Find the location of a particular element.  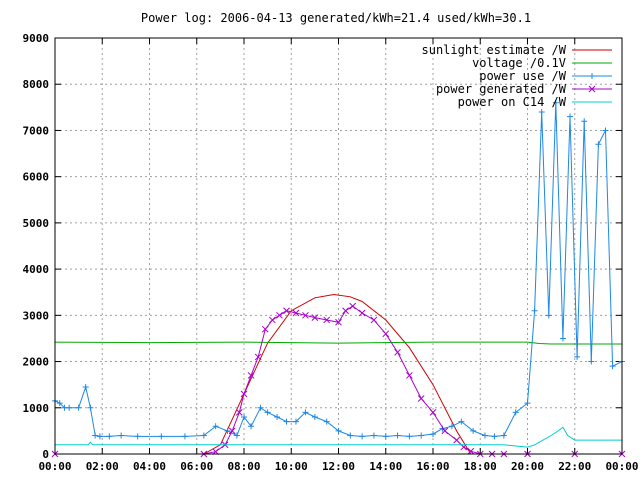

x-tick-label: 02:00 is located at coordinates (102, 466).